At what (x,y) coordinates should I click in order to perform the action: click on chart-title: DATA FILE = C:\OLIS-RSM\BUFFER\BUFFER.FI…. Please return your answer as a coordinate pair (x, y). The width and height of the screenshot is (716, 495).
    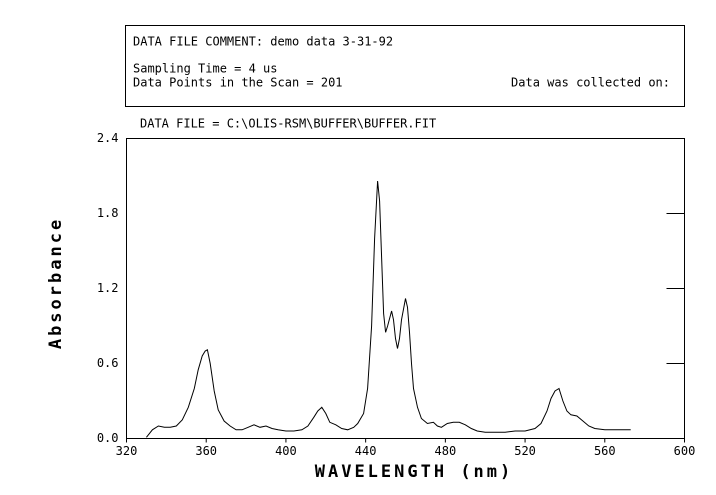
    Looking at the image, I should click on (288, 124).